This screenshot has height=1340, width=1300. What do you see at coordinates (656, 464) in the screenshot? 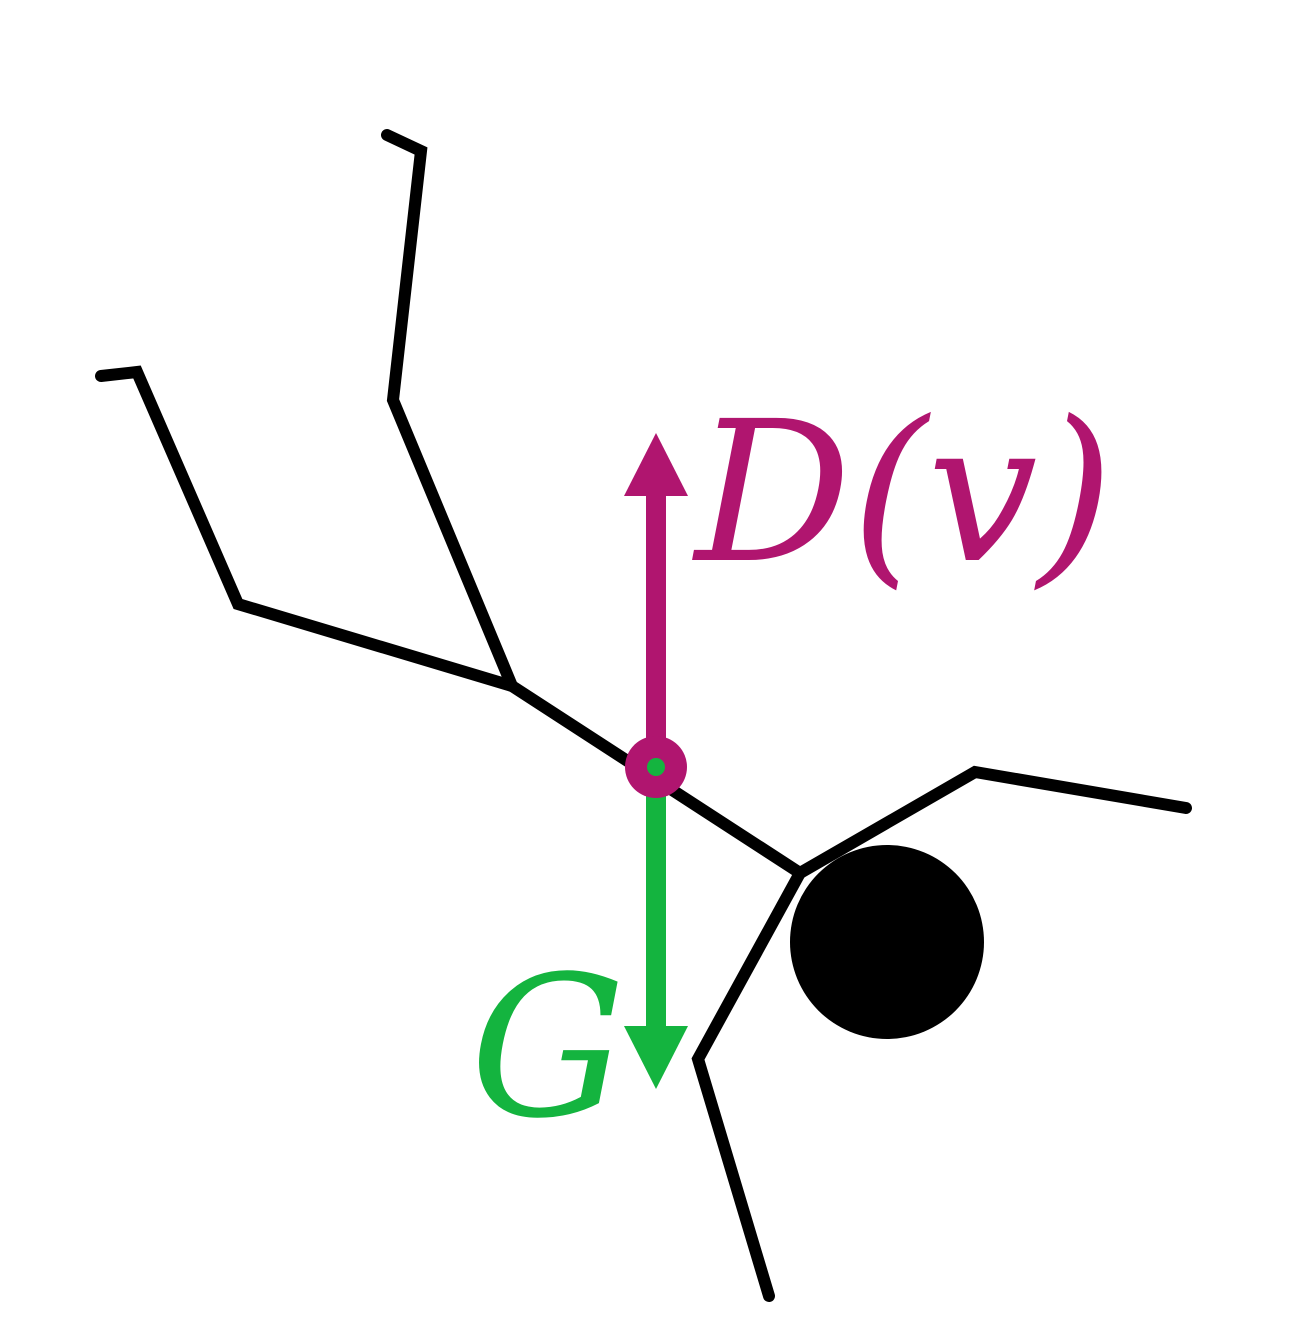
I see `arrow-up-icon` at bounding box center [656, 464].